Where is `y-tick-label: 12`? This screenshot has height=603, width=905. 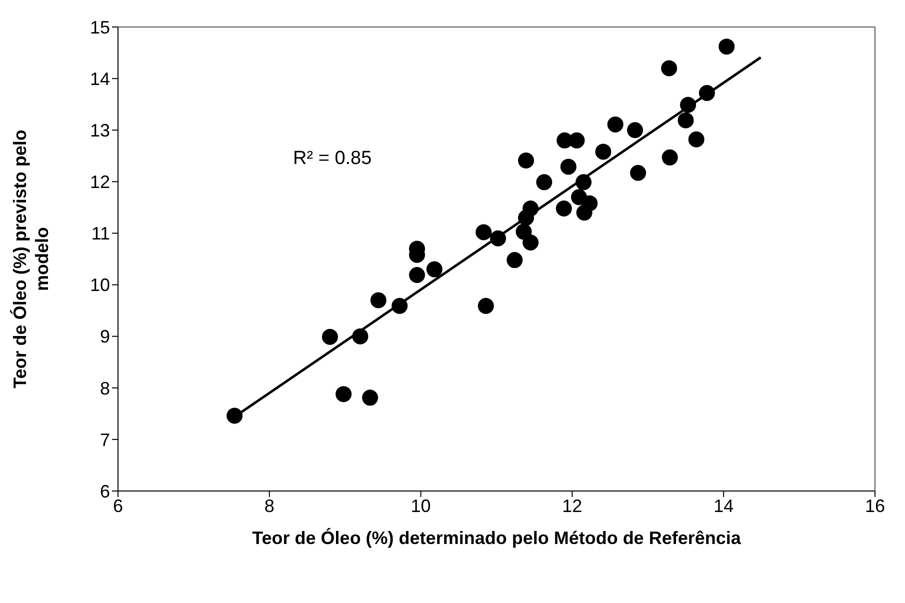 y-tick-label: 12 is located at coordinates (100, 182).